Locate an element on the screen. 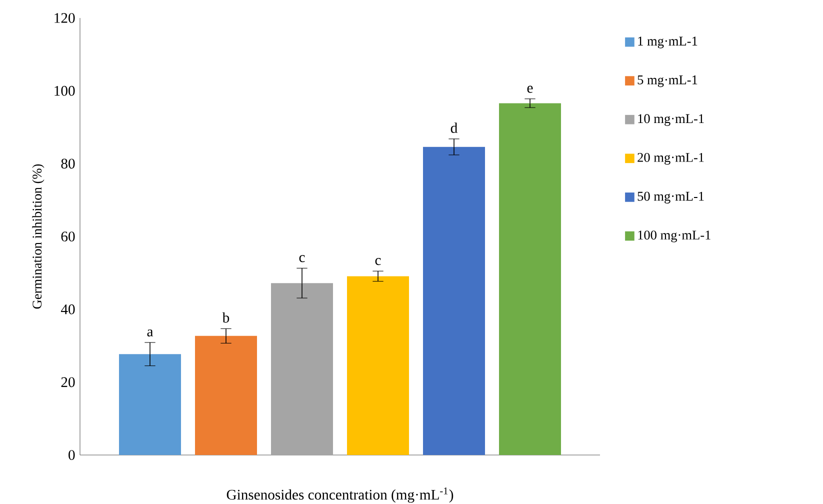 The height and width of the screenshot is (504, 823). annotation: b is located at coordinates (226, 317).